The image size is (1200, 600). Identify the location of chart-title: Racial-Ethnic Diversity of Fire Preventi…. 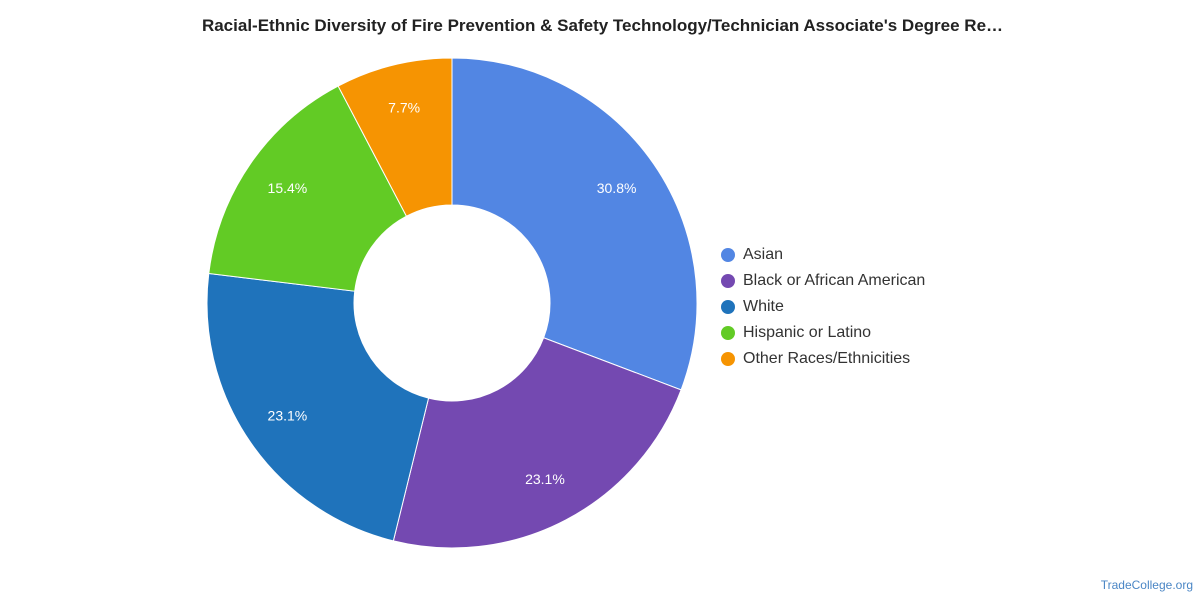
(602, 25).